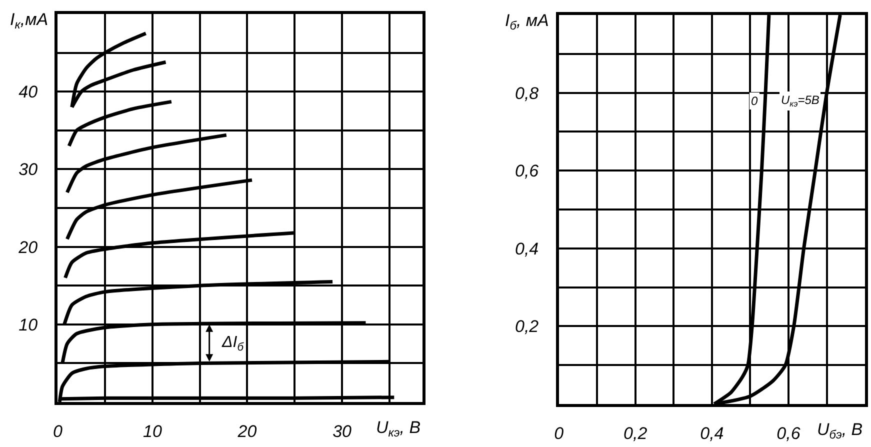  Describe the element at coordinates (527, 22) in the screenshot. I see `y-axis-title: I$_{б}$, мА` at that location.